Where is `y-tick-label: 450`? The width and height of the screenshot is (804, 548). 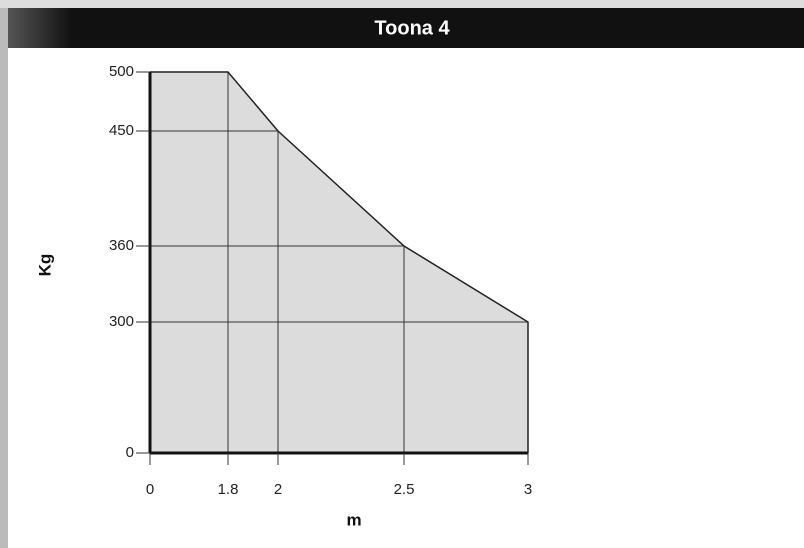 y-tick-label: 450 is located at coordinates (121, 130).